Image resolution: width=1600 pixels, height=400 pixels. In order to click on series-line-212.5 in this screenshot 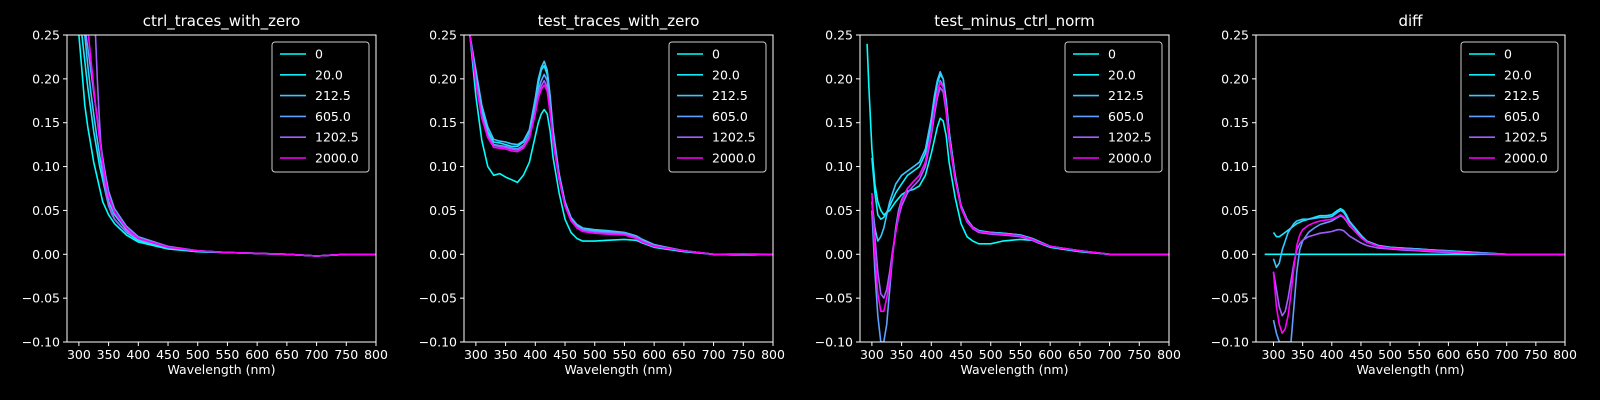, I will do `click(1020, 163)`.